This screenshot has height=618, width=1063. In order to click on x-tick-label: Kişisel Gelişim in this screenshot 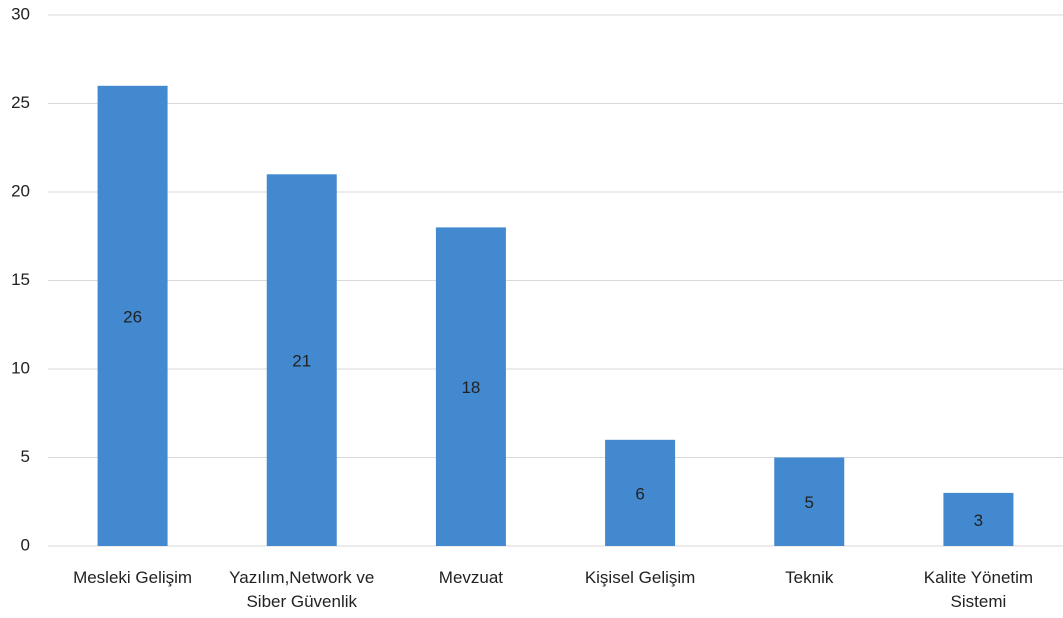, I will do `click(640, 577)`.